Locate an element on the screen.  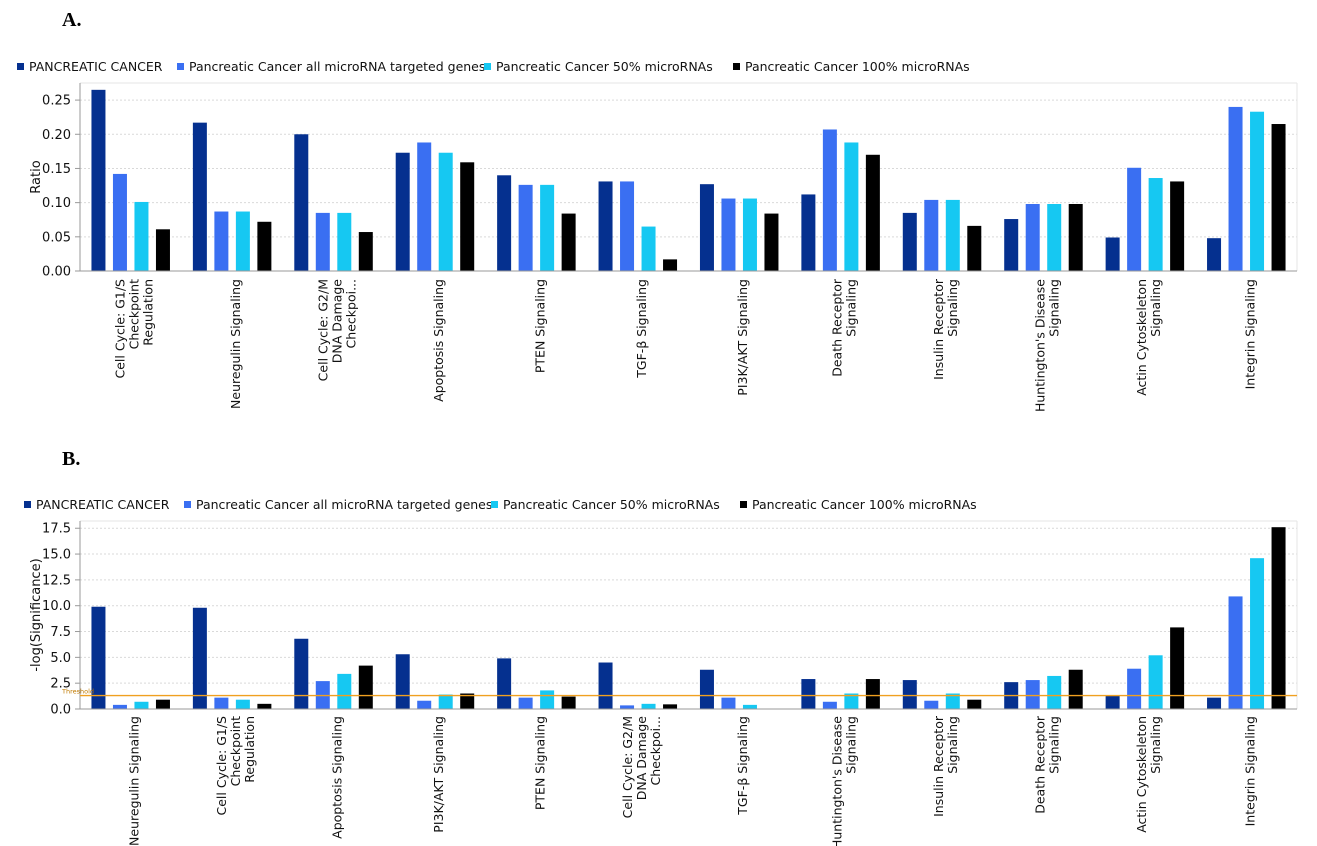
panel-label-a: A. is located at coordinates (72, 20).